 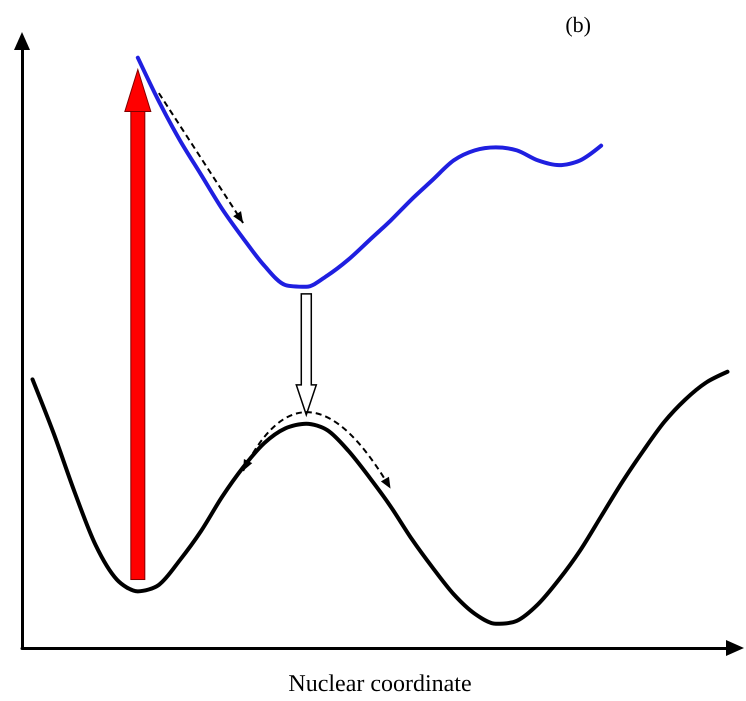 What do you see at coordinates (380, 684) in the screenshot?
I see `x-axis-title: Nuclear coordinate` at bounding box center [380, 684].